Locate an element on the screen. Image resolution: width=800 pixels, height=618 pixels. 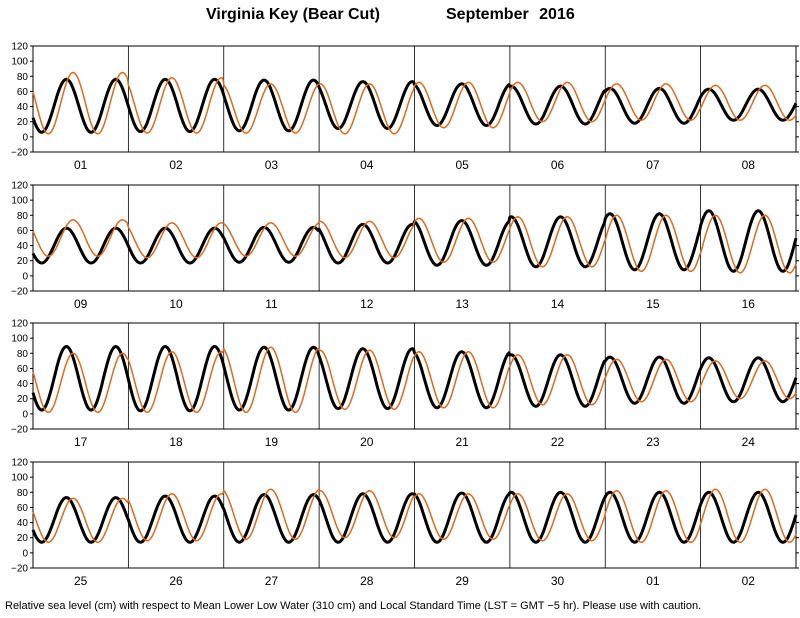
x-tick-label: 12 is located at coordinates (367, 304).